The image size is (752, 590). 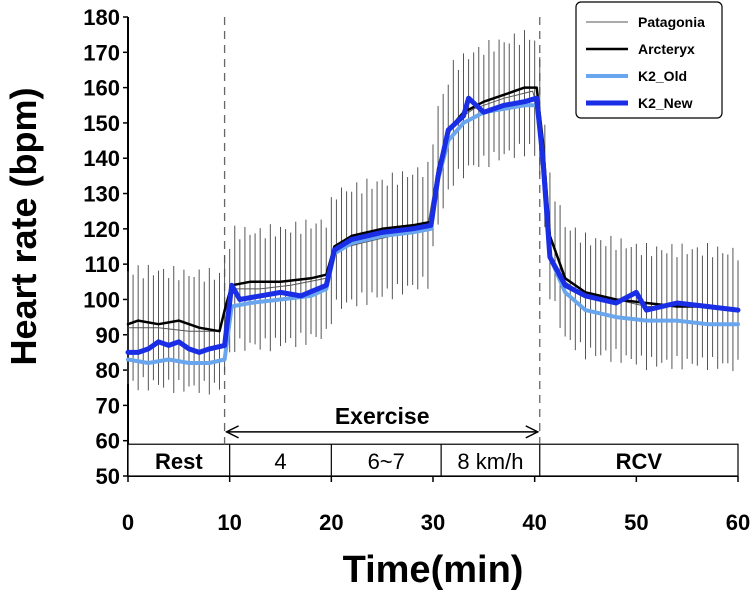 What do you see at coordinates (108, 441) in the screenshot?
I see `y-tick-label: 60` at bounding box center [108, 441].